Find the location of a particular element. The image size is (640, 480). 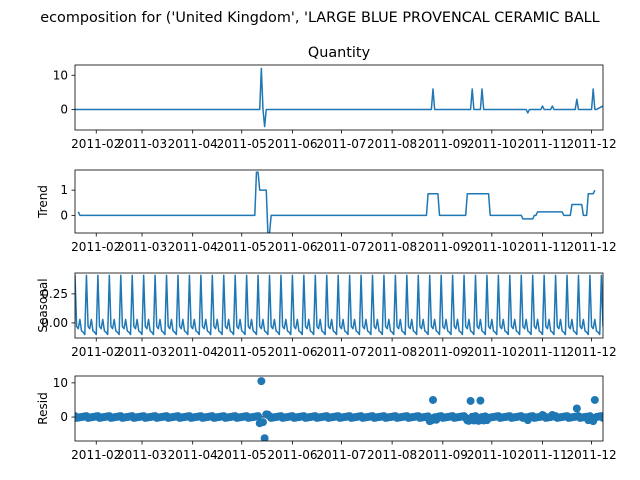

quantity-line is located at coordinates (339, 97).